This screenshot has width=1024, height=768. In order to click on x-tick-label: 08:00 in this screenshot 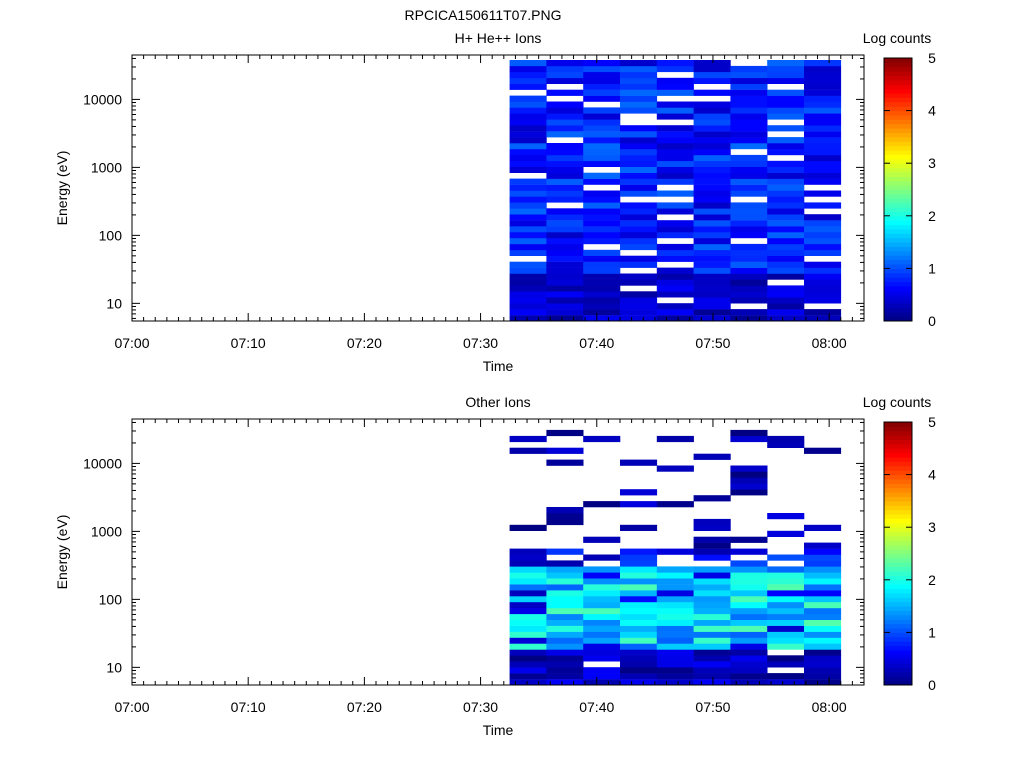, I will do `click(829, 343)`.